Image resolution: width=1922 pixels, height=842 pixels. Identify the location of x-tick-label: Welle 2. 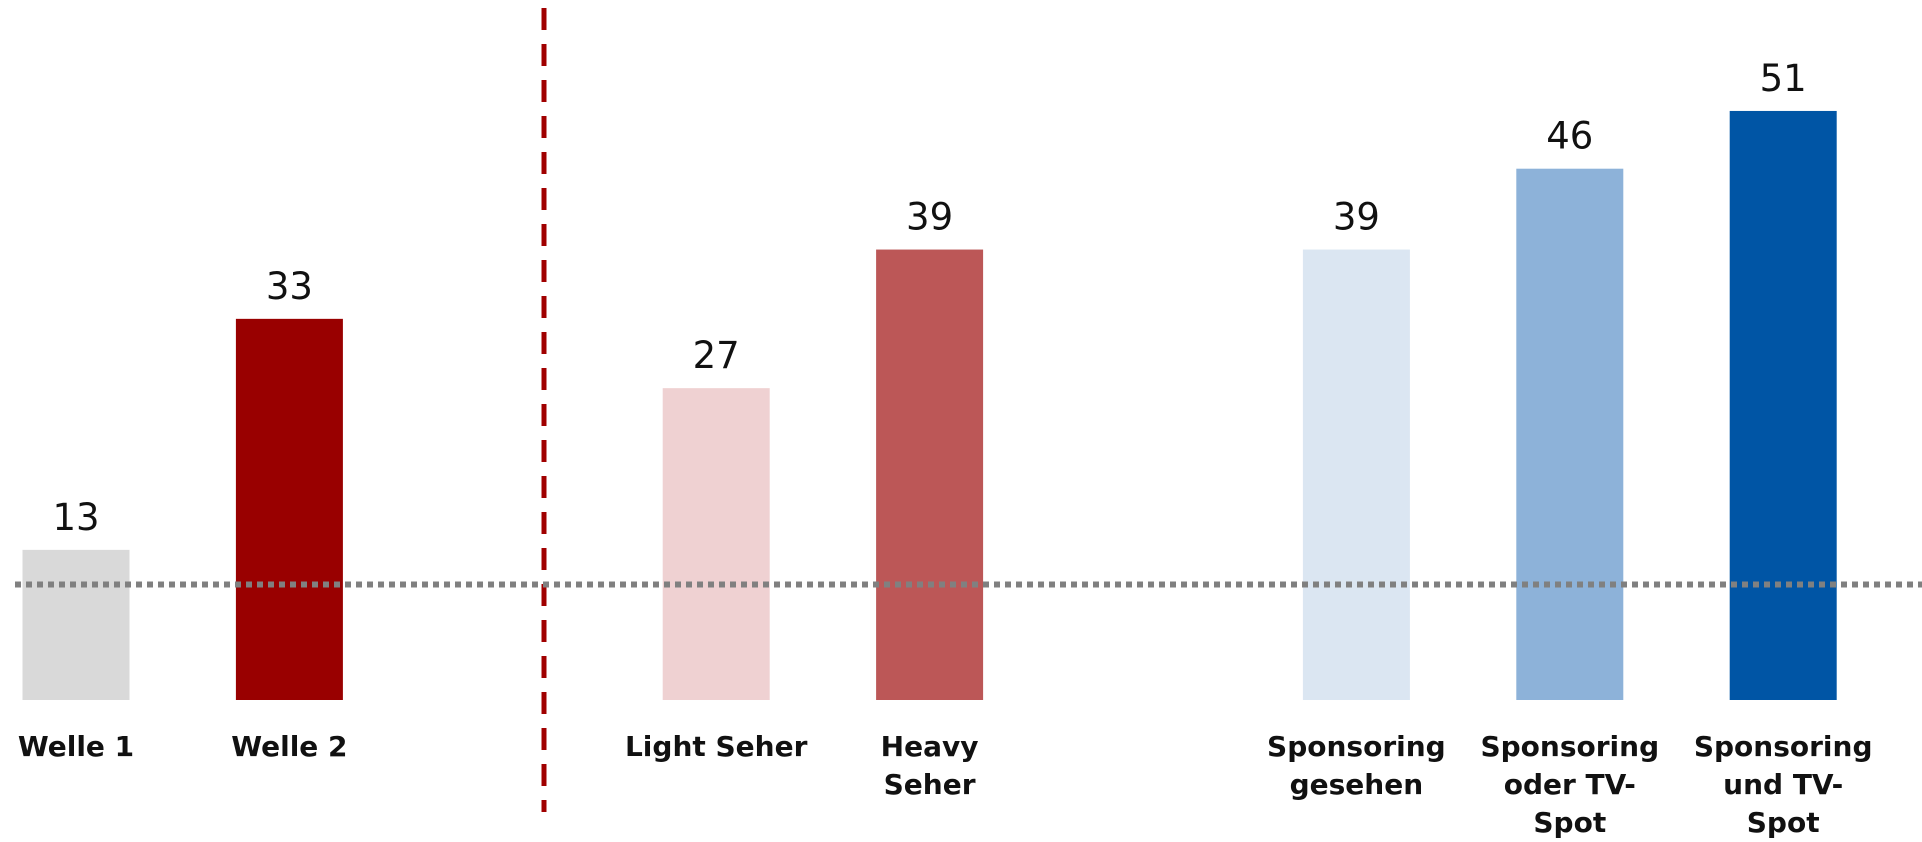
(289, 746).